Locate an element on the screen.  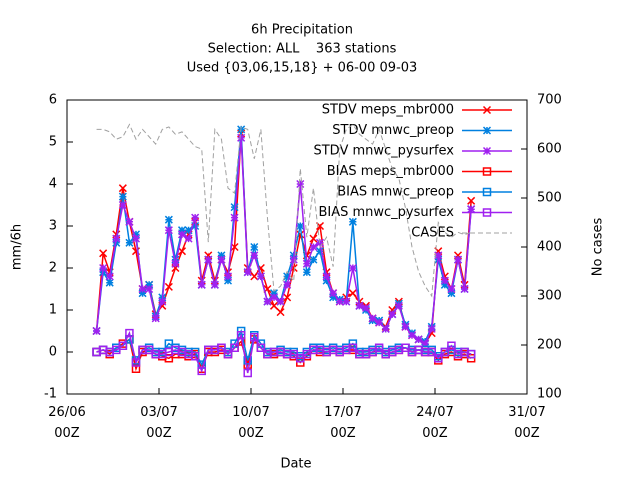
x-tick-label: 26/06 00Z is located at coordinates (67, 423).